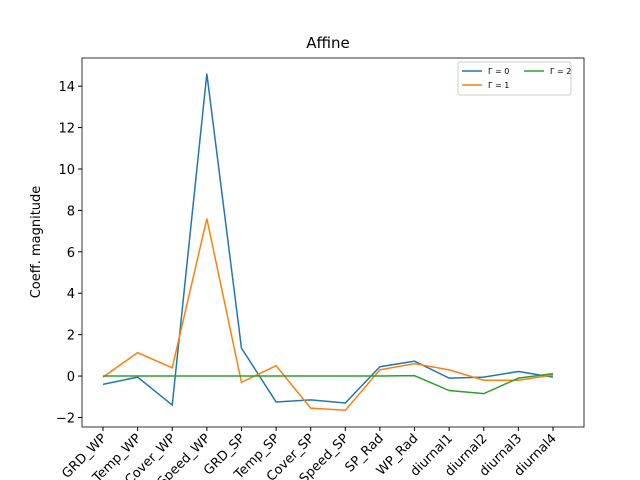 The height and width of the screenshot is (480, 640). I want to click on legend-label: Γ = 1, so click(498, 85).